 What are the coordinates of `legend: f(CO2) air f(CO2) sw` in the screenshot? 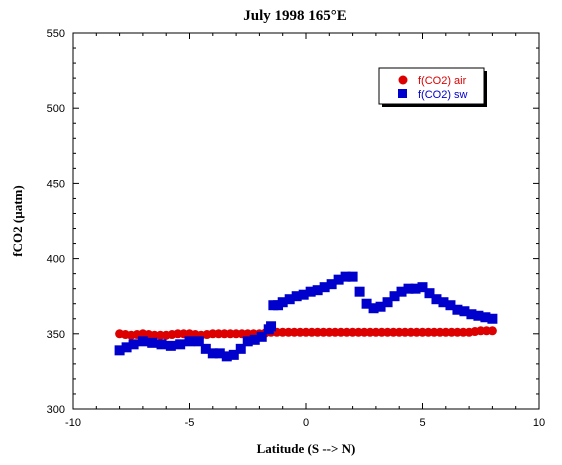 It's located at (432, 87).